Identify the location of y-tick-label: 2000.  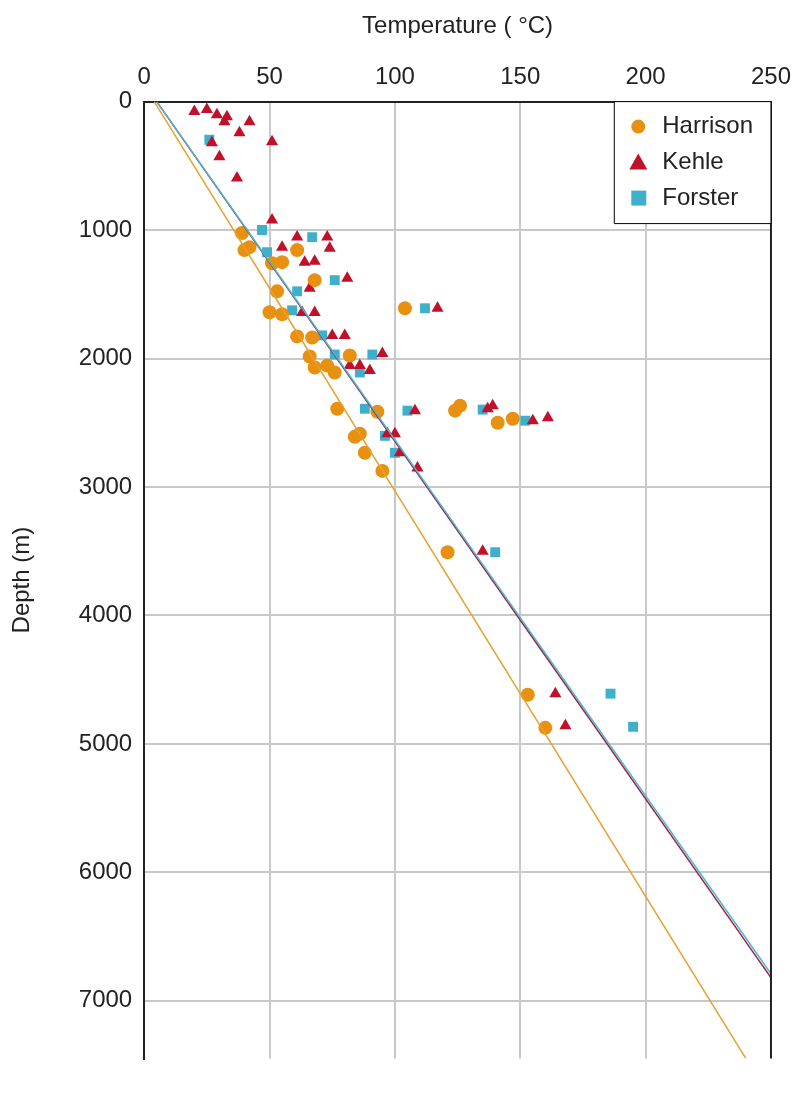
(105, 357).